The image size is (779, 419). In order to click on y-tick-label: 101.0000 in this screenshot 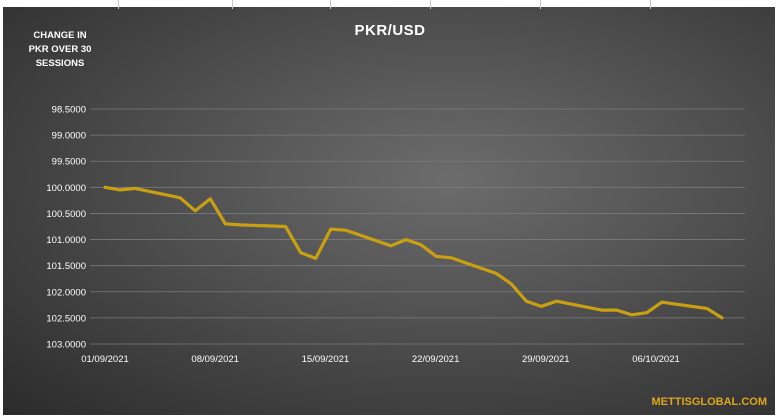, I will do `click(66, 240)`.